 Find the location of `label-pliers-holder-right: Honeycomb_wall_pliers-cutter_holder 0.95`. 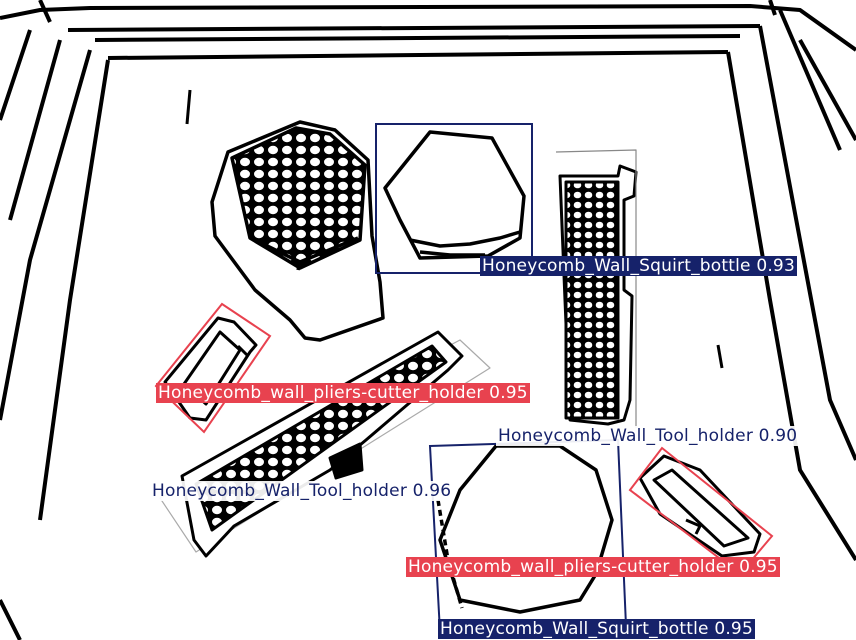

label-pliers-holder-right: Honeycomb_wall_pliers-cutter_holder 0.95 is located at coordinates (593, 567).